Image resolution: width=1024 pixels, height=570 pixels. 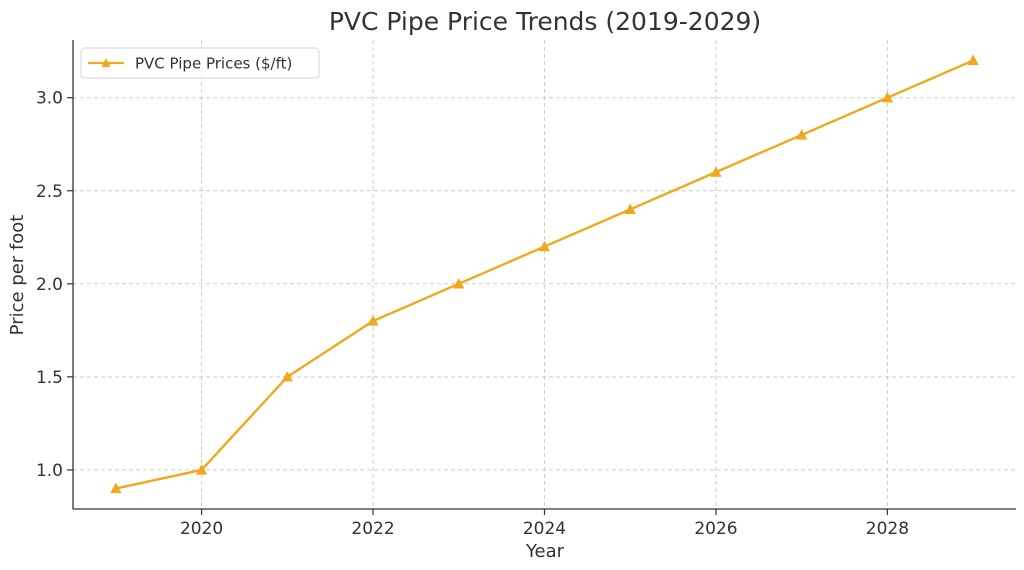 I want to click on legend-frame, so click(x=200, y=63).